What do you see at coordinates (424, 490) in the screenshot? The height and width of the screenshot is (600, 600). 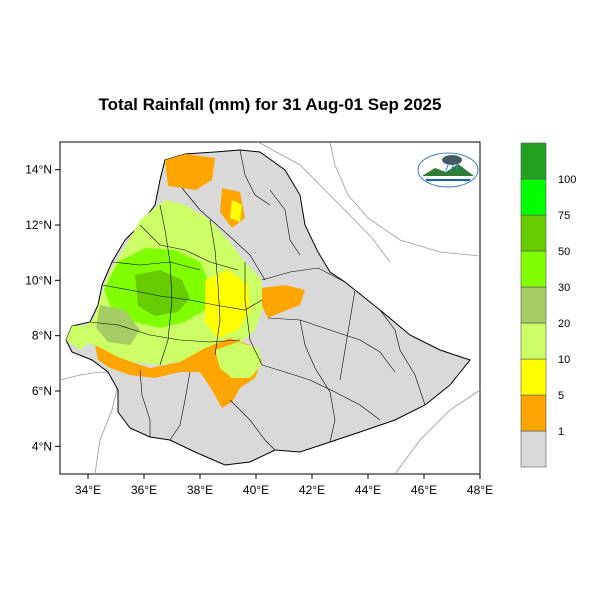 I see `x-tick-label: 46°E` at bounding box center [424, 490].